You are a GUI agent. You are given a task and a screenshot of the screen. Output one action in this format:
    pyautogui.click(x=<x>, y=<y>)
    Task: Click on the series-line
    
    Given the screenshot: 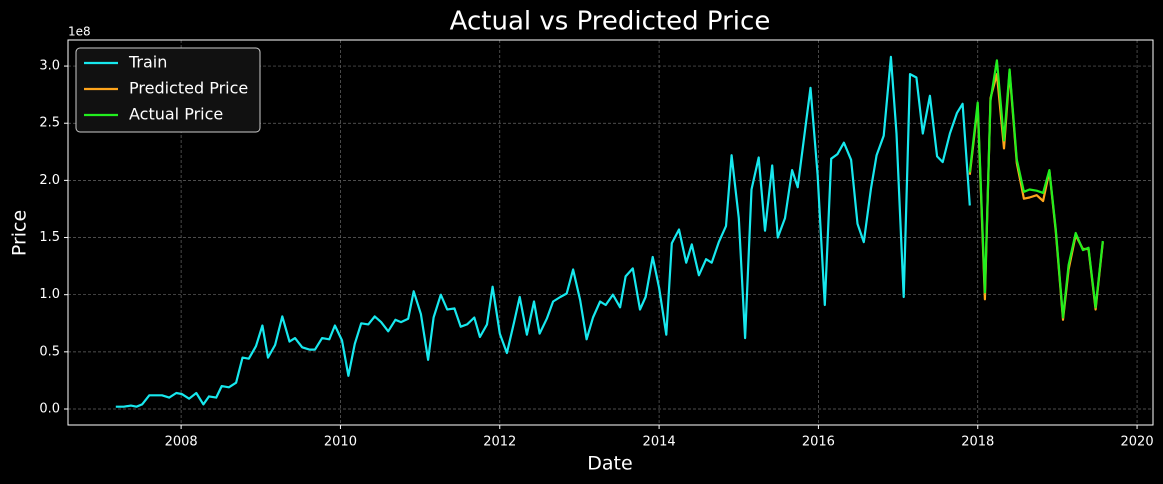 What is the action you would take?
    pyautogui.click(x=1036, y=189)
    